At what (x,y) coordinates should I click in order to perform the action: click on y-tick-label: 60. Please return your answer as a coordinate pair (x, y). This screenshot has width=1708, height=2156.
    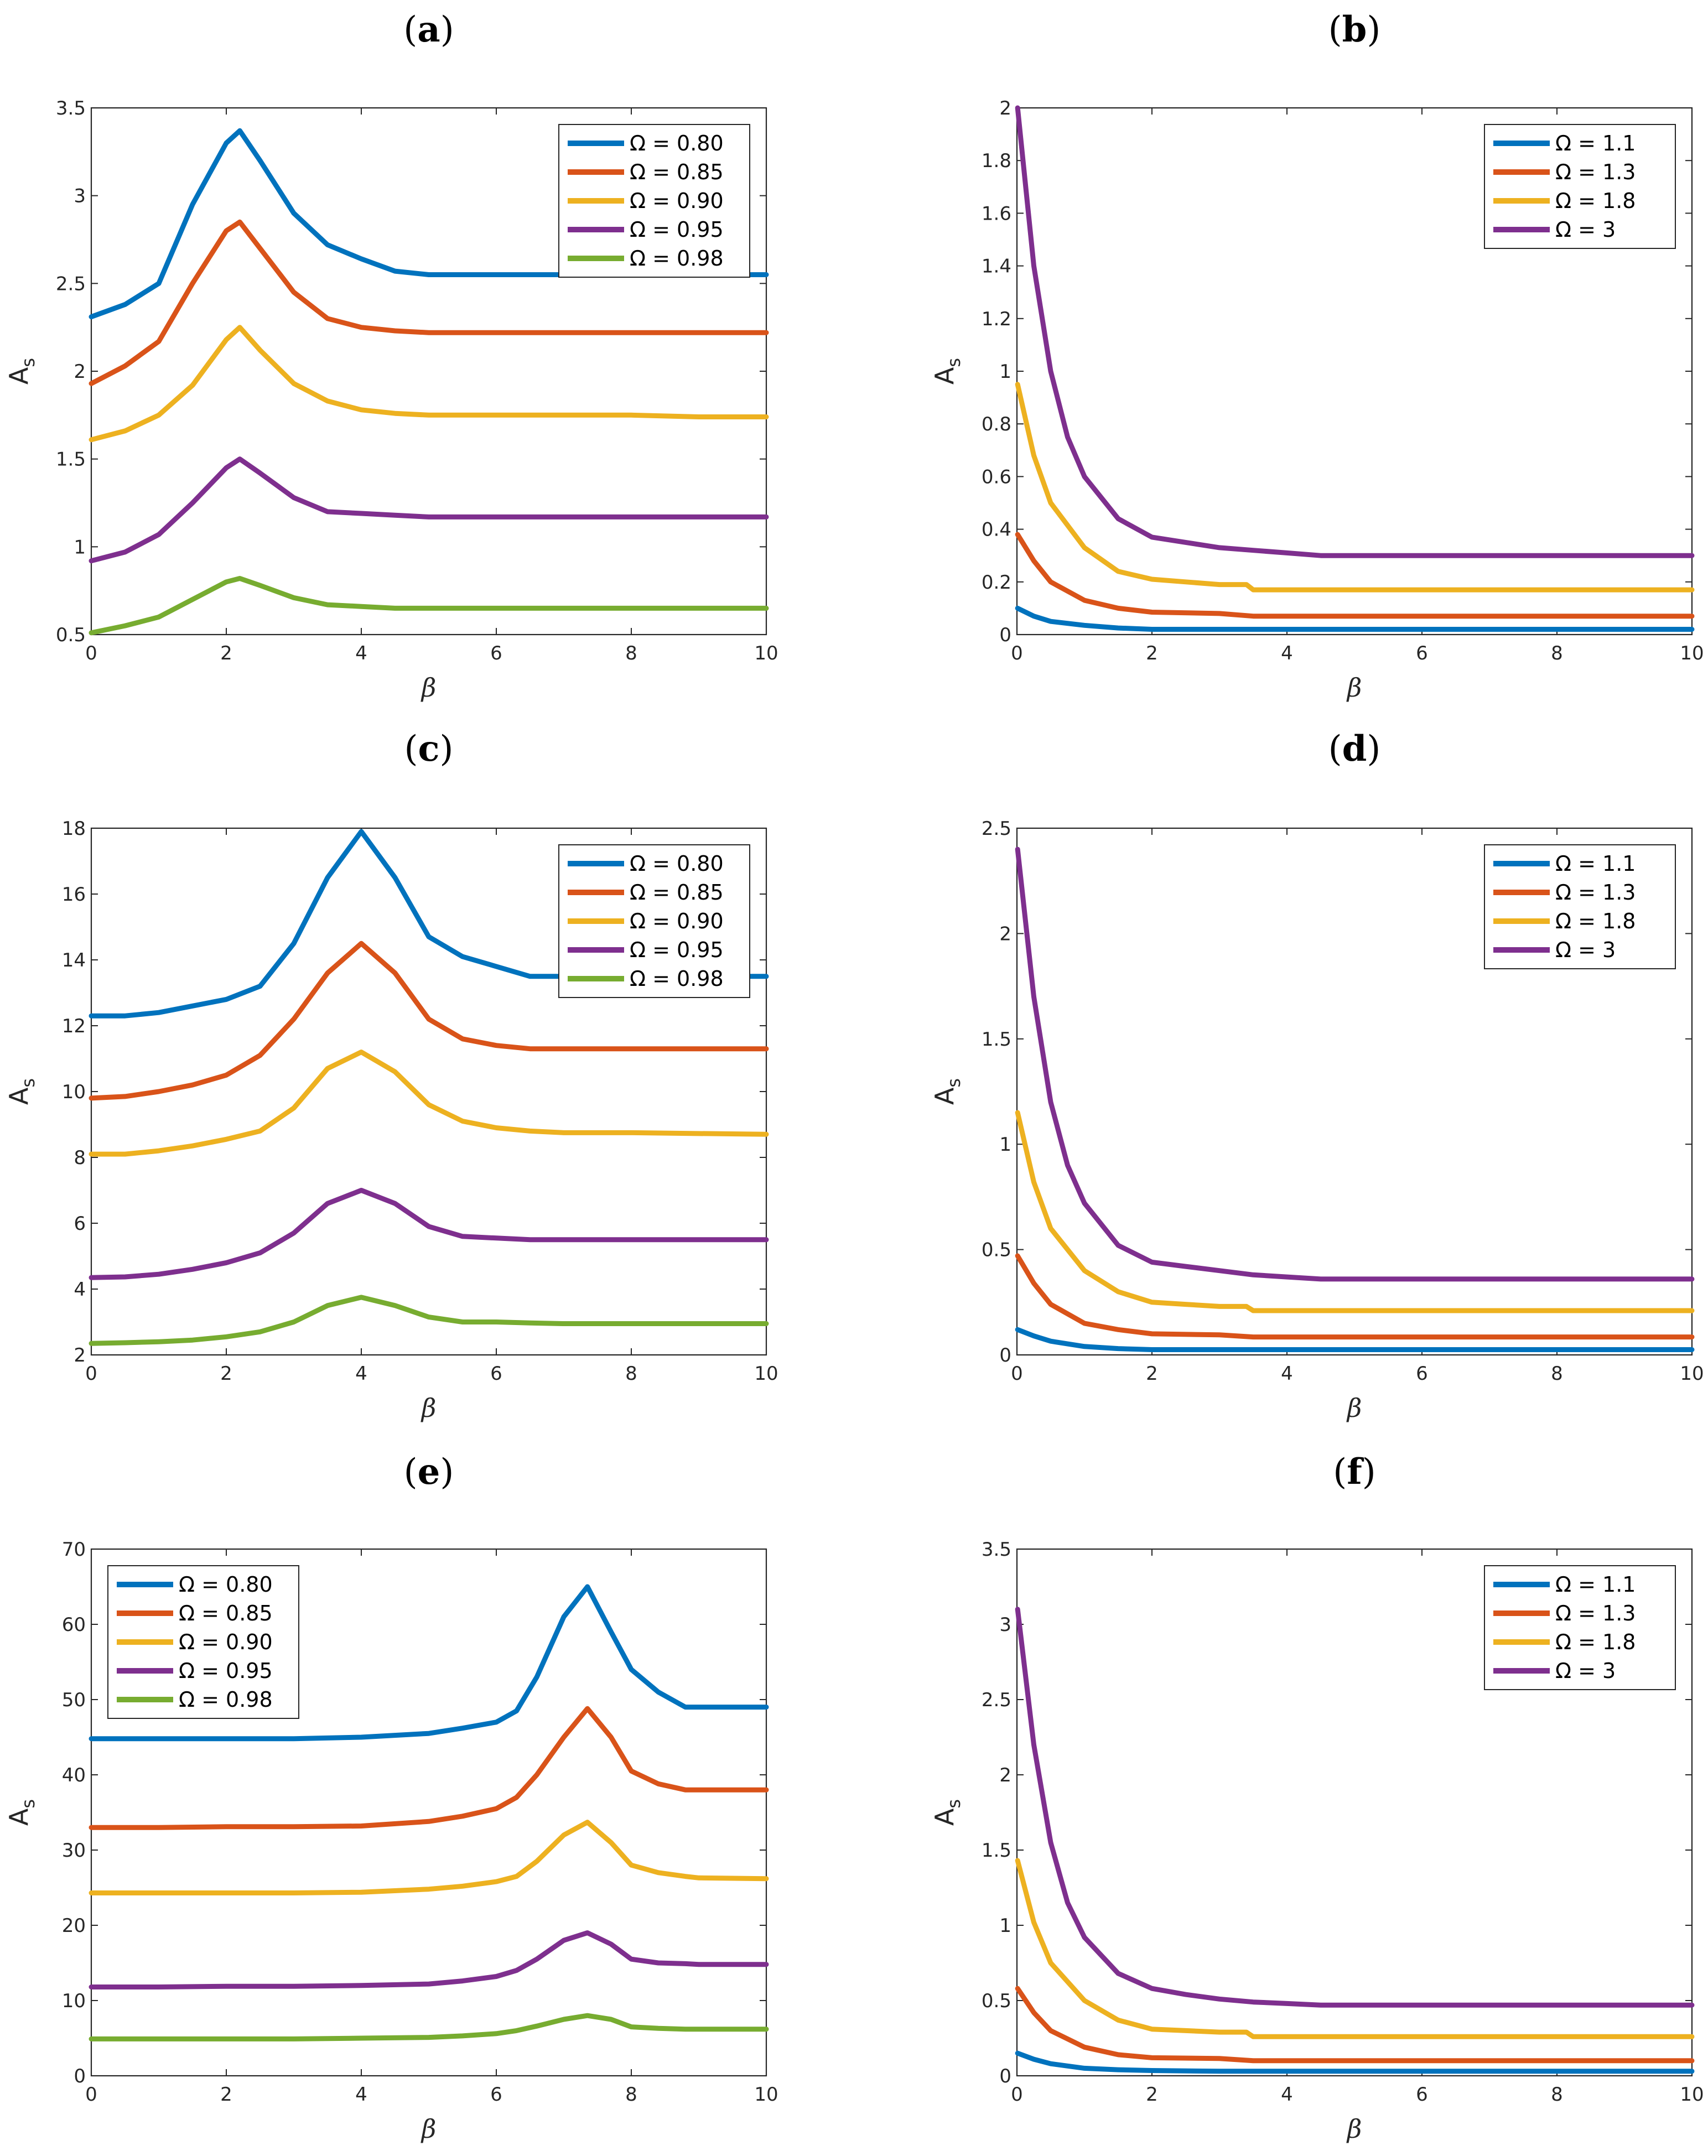
    Looking at the image, I should click on (74, 1625).